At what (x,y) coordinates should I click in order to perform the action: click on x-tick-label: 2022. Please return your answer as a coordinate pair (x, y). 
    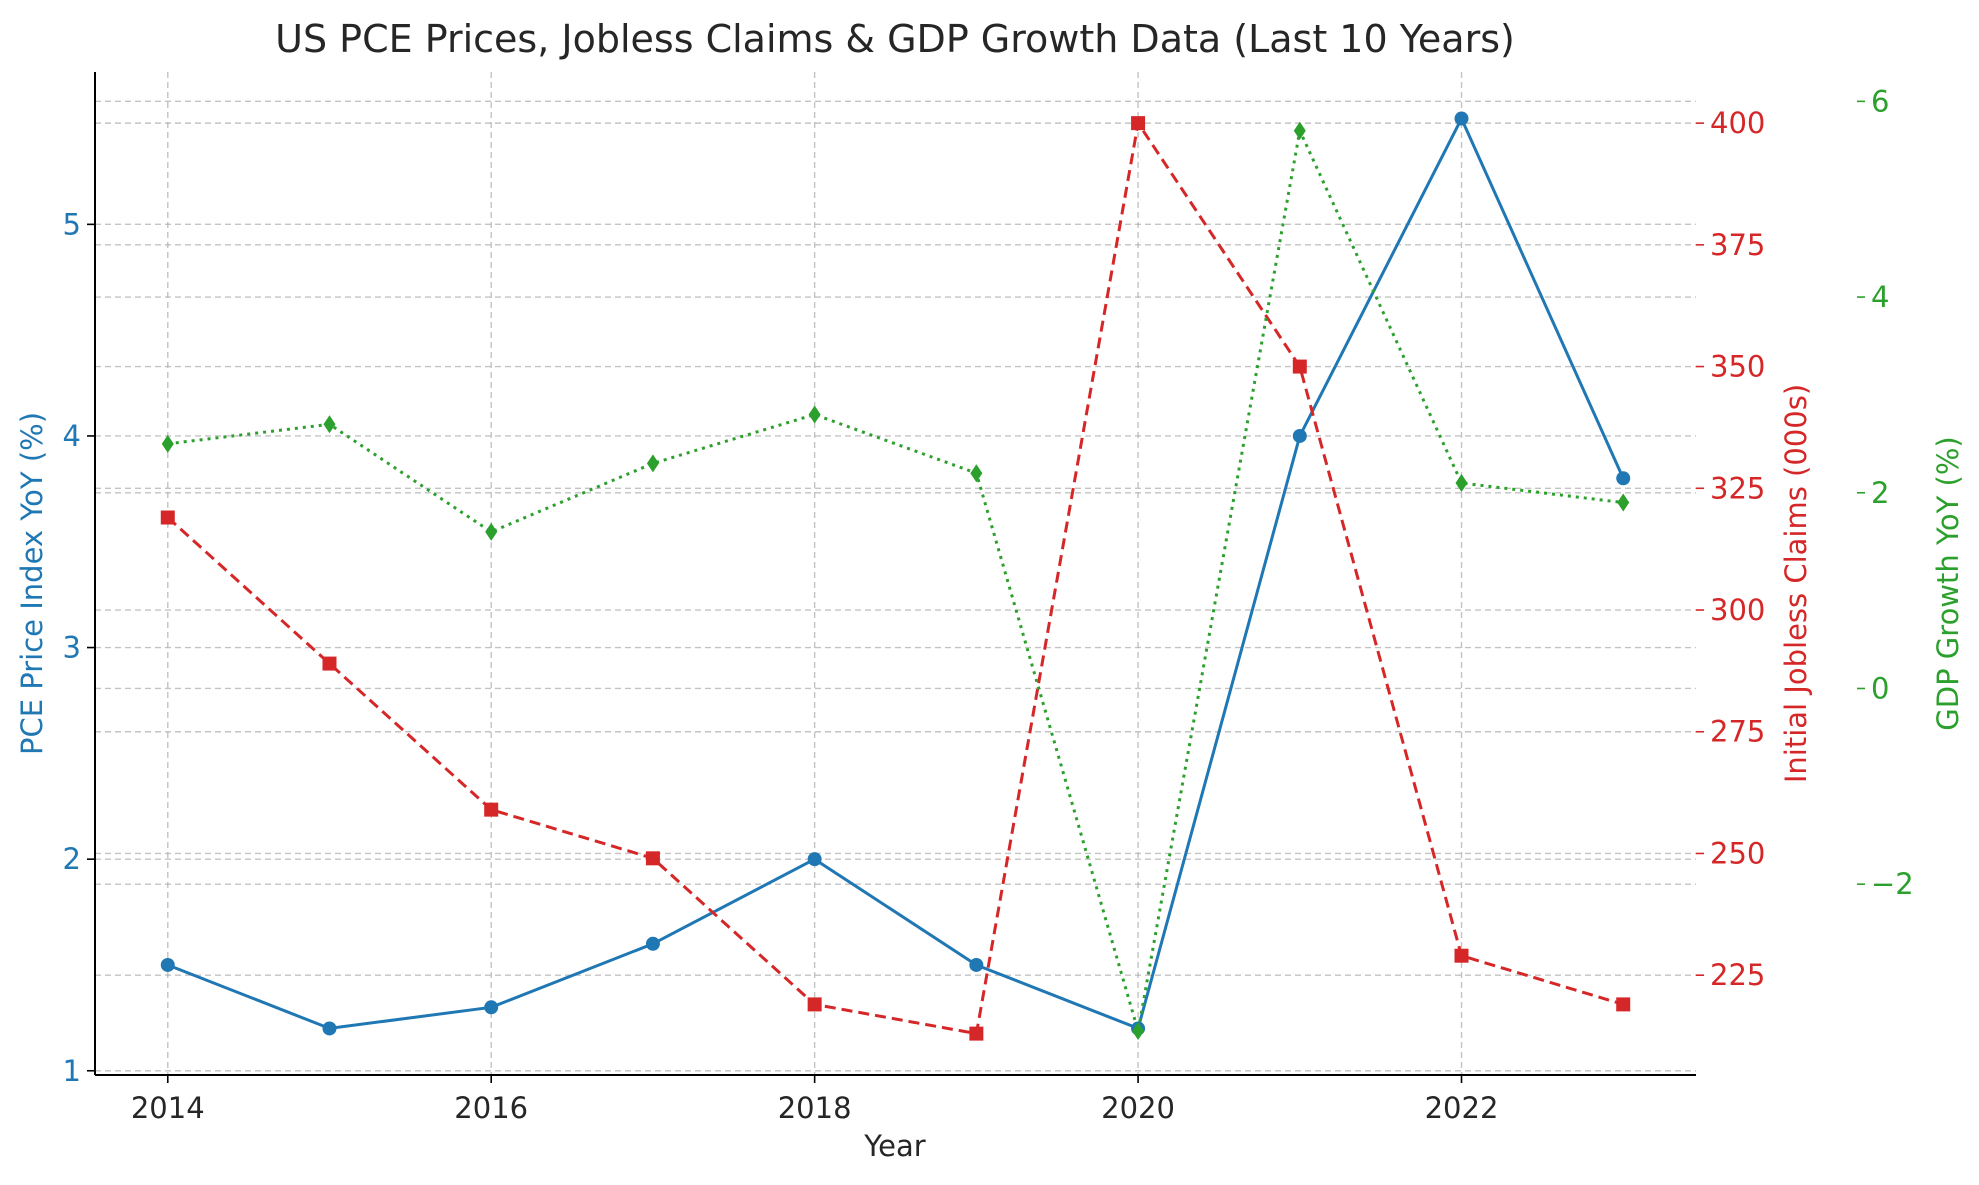
    Looking at the image, I should click on (1462, 1108).